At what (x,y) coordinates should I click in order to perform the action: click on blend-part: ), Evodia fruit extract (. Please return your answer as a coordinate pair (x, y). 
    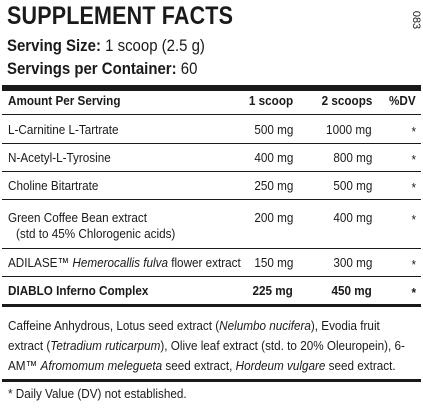
    Looking at the image, I should click on (194, 335).